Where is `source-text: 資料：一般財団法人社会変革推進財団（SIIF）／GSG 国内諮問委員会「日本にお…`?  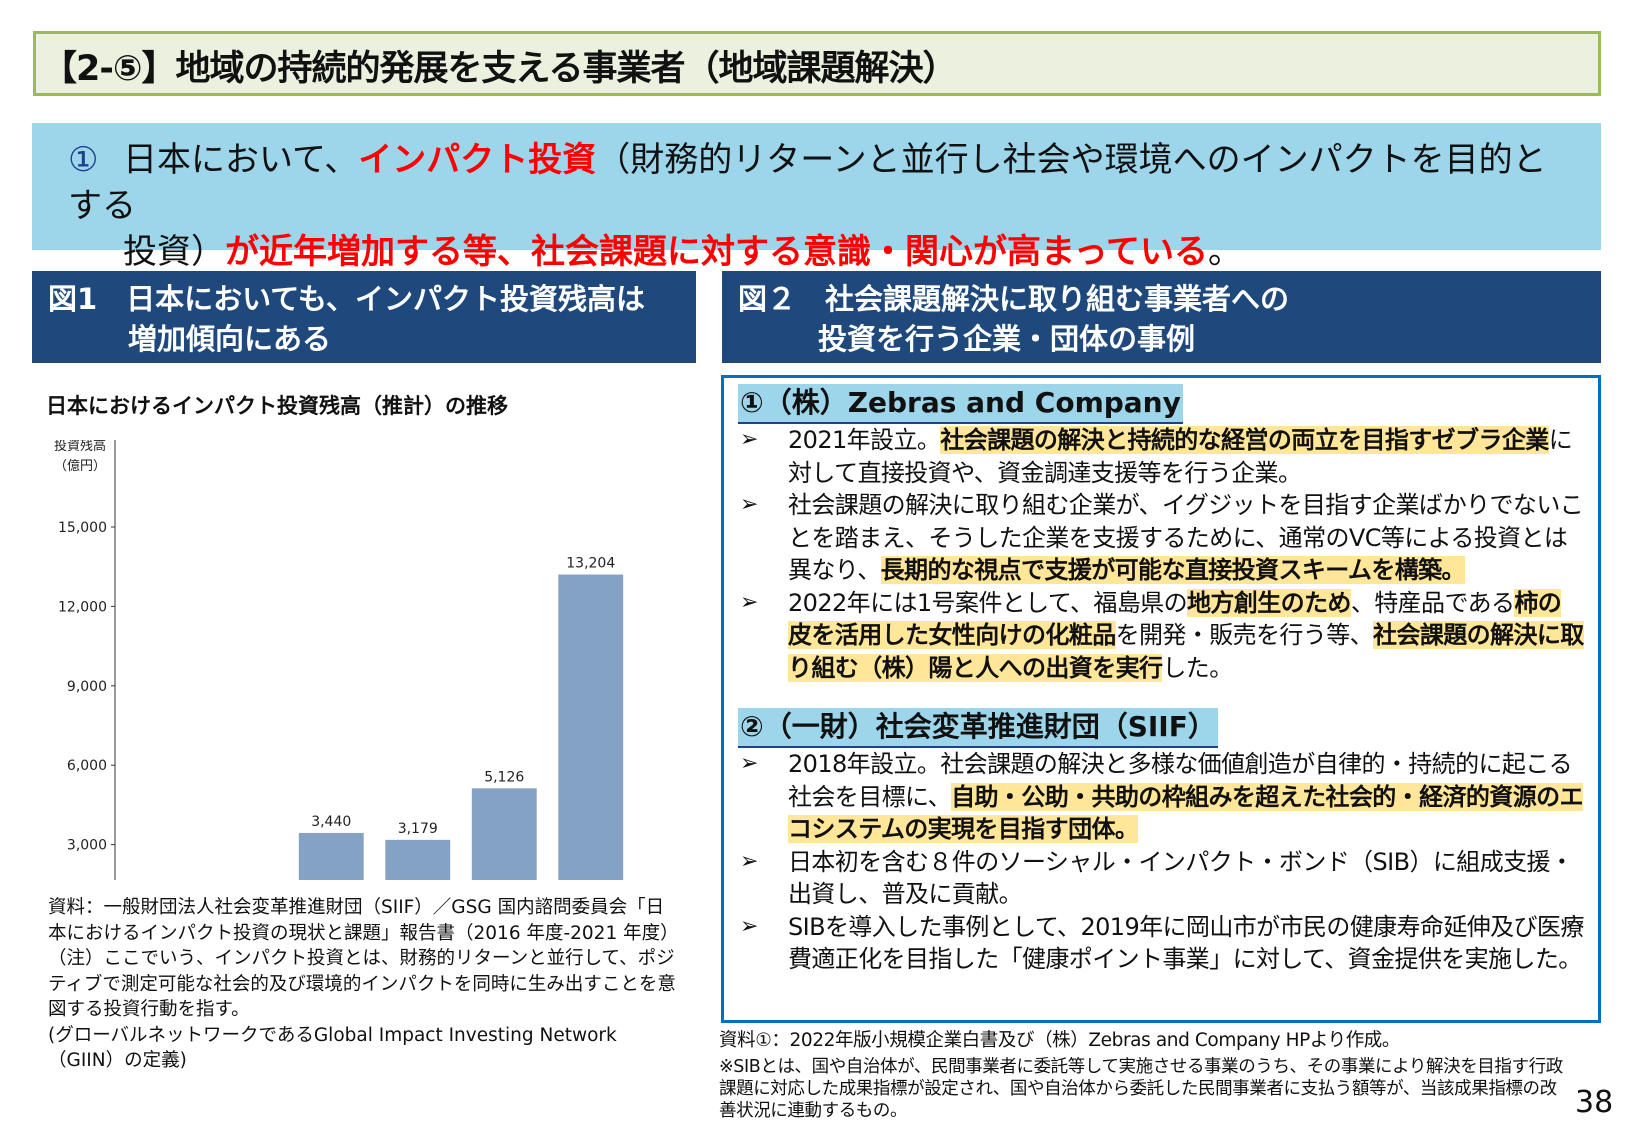
source-text: 資料：一般財団法人社会変革推進財団（SIIF）／GSG 国内諮問委員会「日本にお… is located at coordinates (363, 920).